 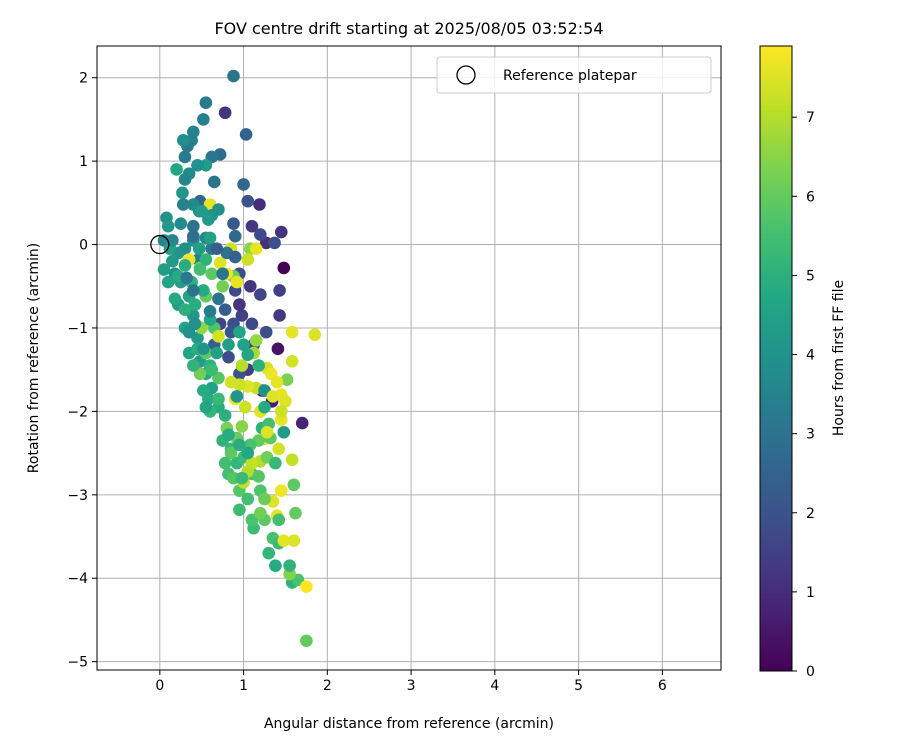 I want to click on legend-entry-reference: Reference platepar, so click(x=570, y=76).